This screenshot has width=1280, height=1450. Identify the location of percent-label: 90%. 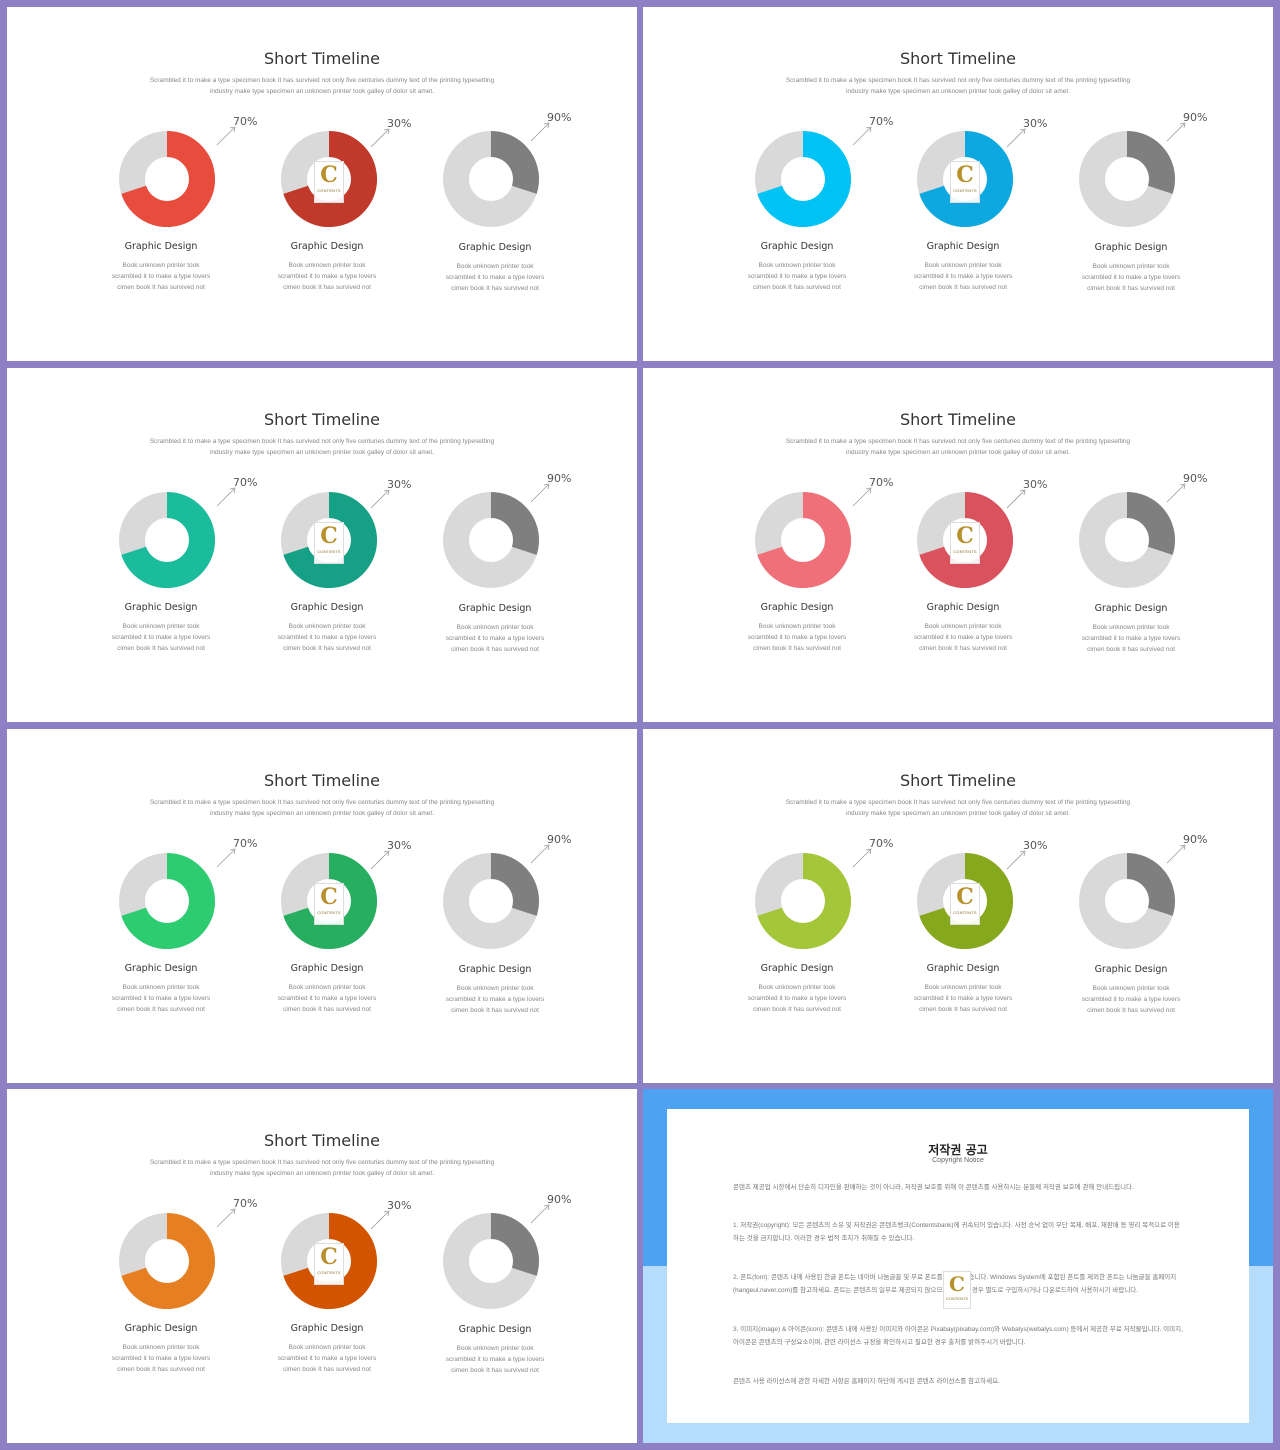
(1195, 839).